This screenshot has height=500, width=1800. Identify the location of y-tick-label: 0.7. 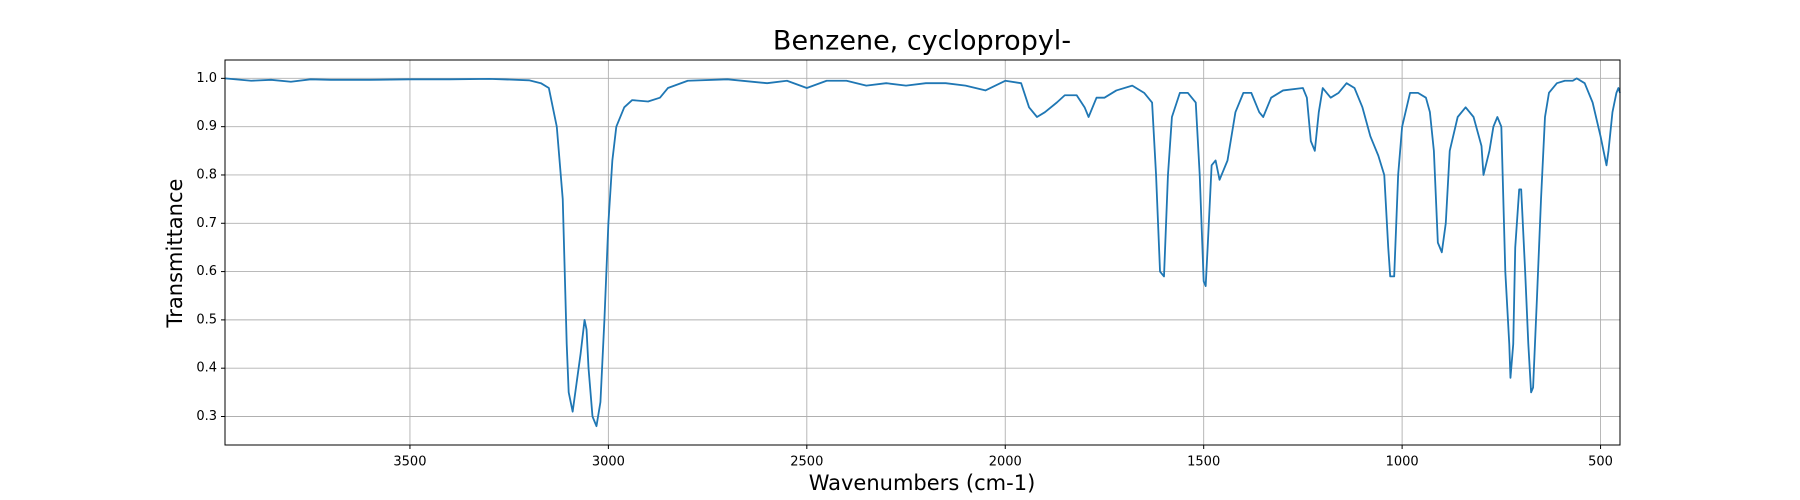
(206, 223).